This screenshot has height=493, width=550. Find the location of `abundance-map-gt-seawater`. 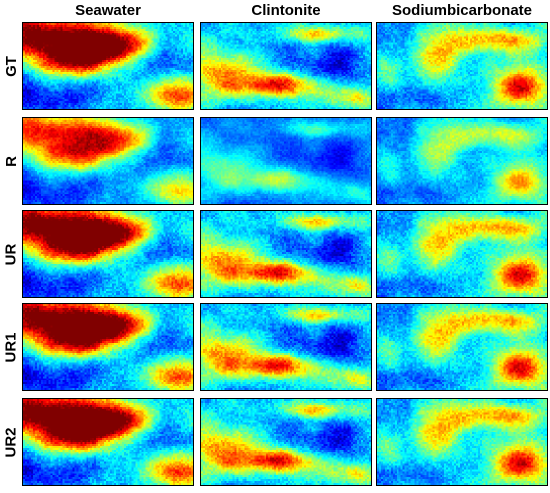

abundance-map-gt-seawater is located at coordinates (108, 66).